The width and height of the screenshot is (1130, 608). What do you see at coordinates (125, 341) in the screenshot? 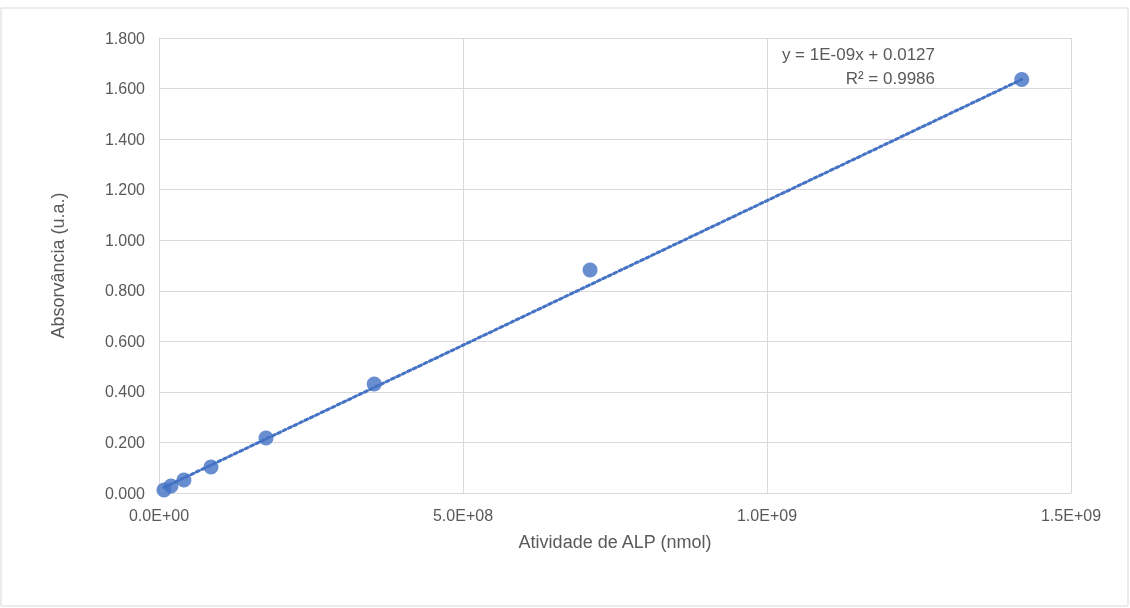
I see `y-tick-label: 0.600` at bounding box center [125, 341].